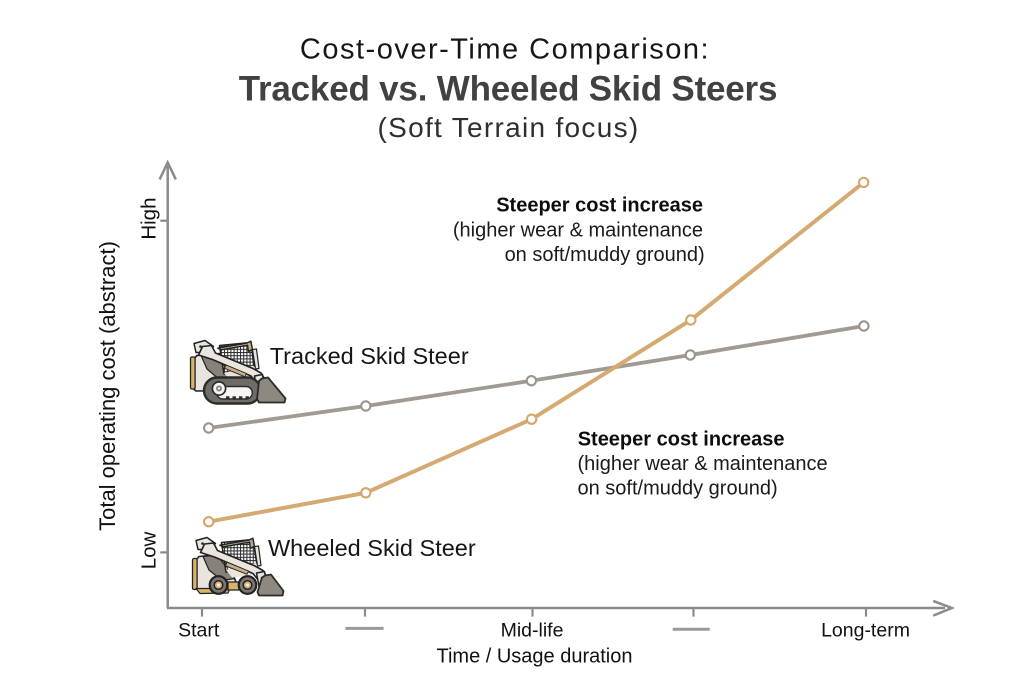  I want to click on svg-text: Mid-life, so click(532, 631).